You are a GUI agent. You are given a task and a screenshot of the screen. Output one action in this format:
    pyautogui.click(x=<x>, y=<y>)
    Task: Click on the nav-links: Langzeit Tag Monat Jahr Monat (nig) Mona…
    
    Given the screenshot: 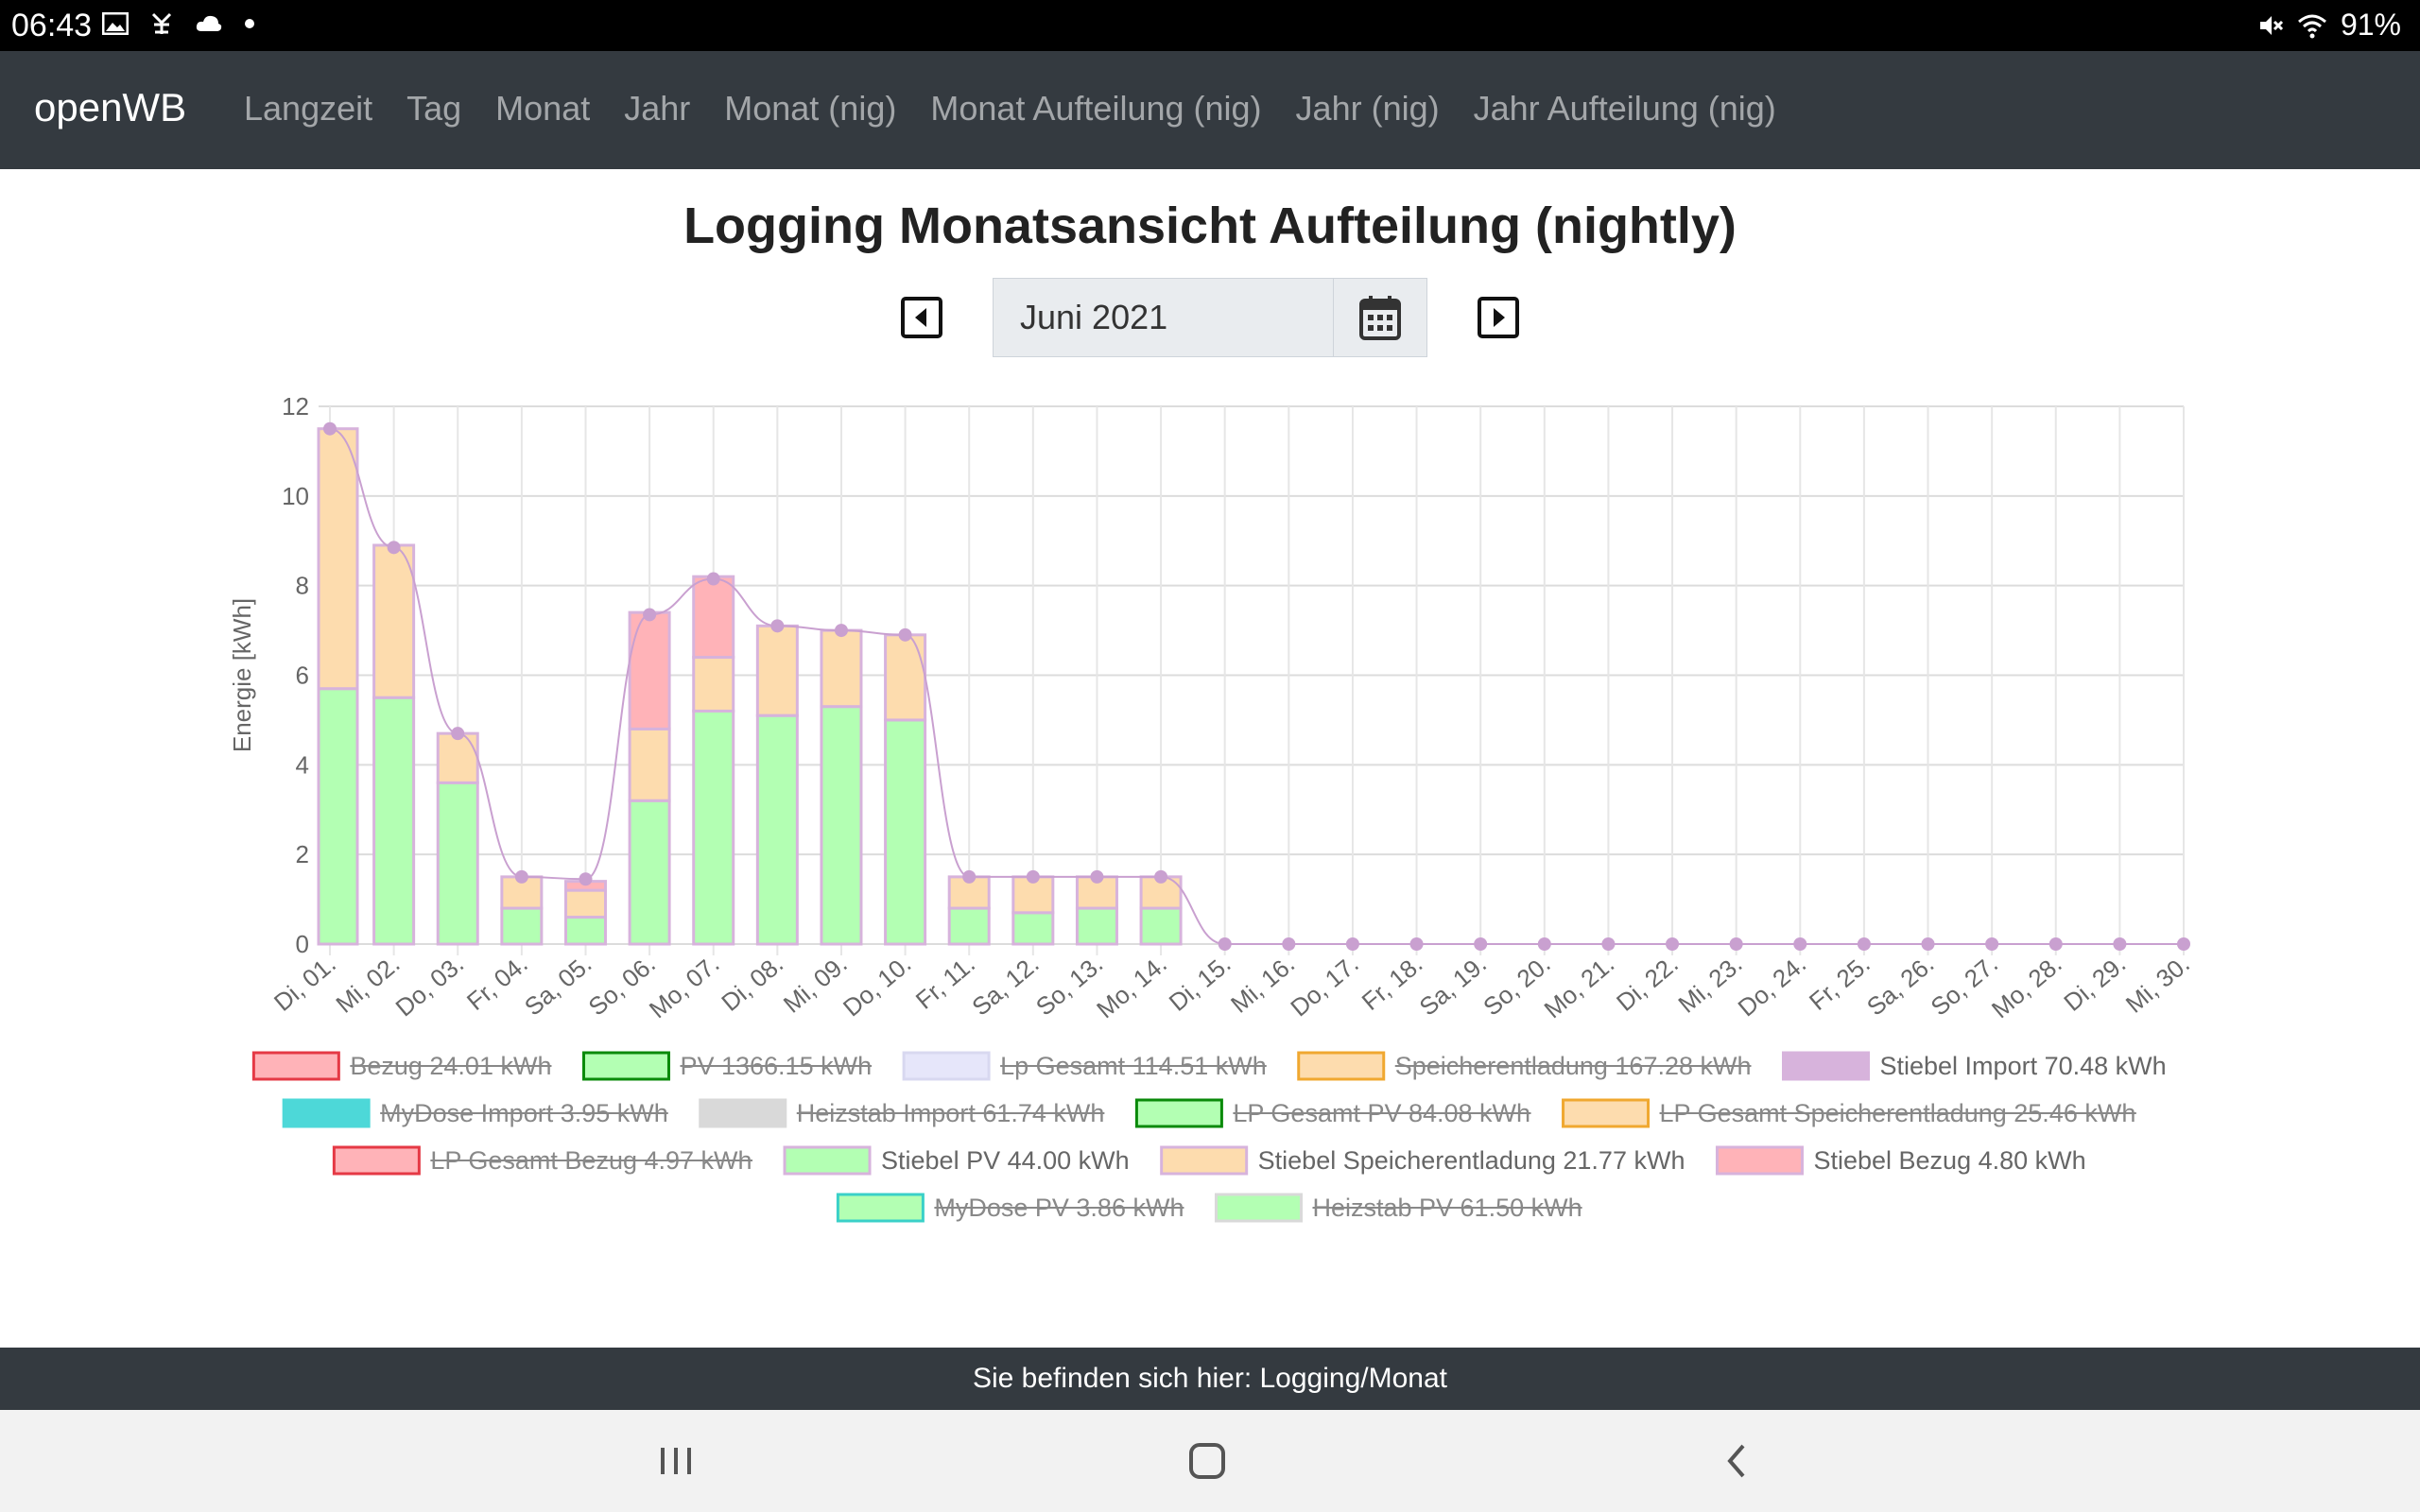 What is the action you would take?
    pyautogui.click(x=1010, y=109)
    